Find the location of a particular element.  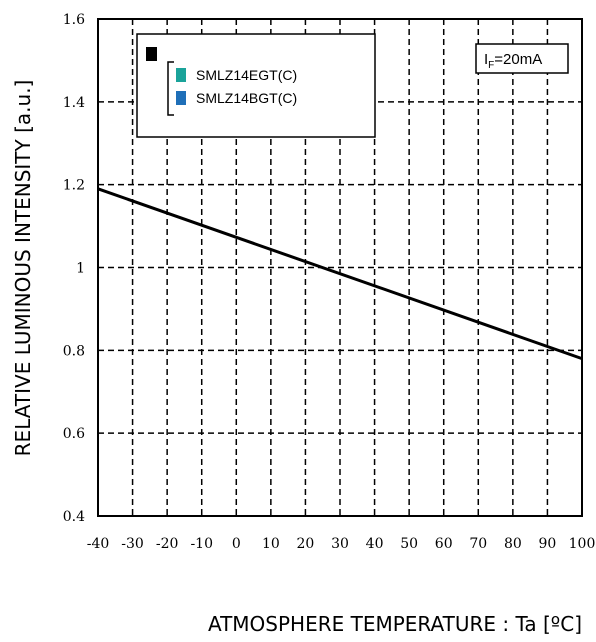

x-tick-label: 90 is located at coordinates (548, 544).